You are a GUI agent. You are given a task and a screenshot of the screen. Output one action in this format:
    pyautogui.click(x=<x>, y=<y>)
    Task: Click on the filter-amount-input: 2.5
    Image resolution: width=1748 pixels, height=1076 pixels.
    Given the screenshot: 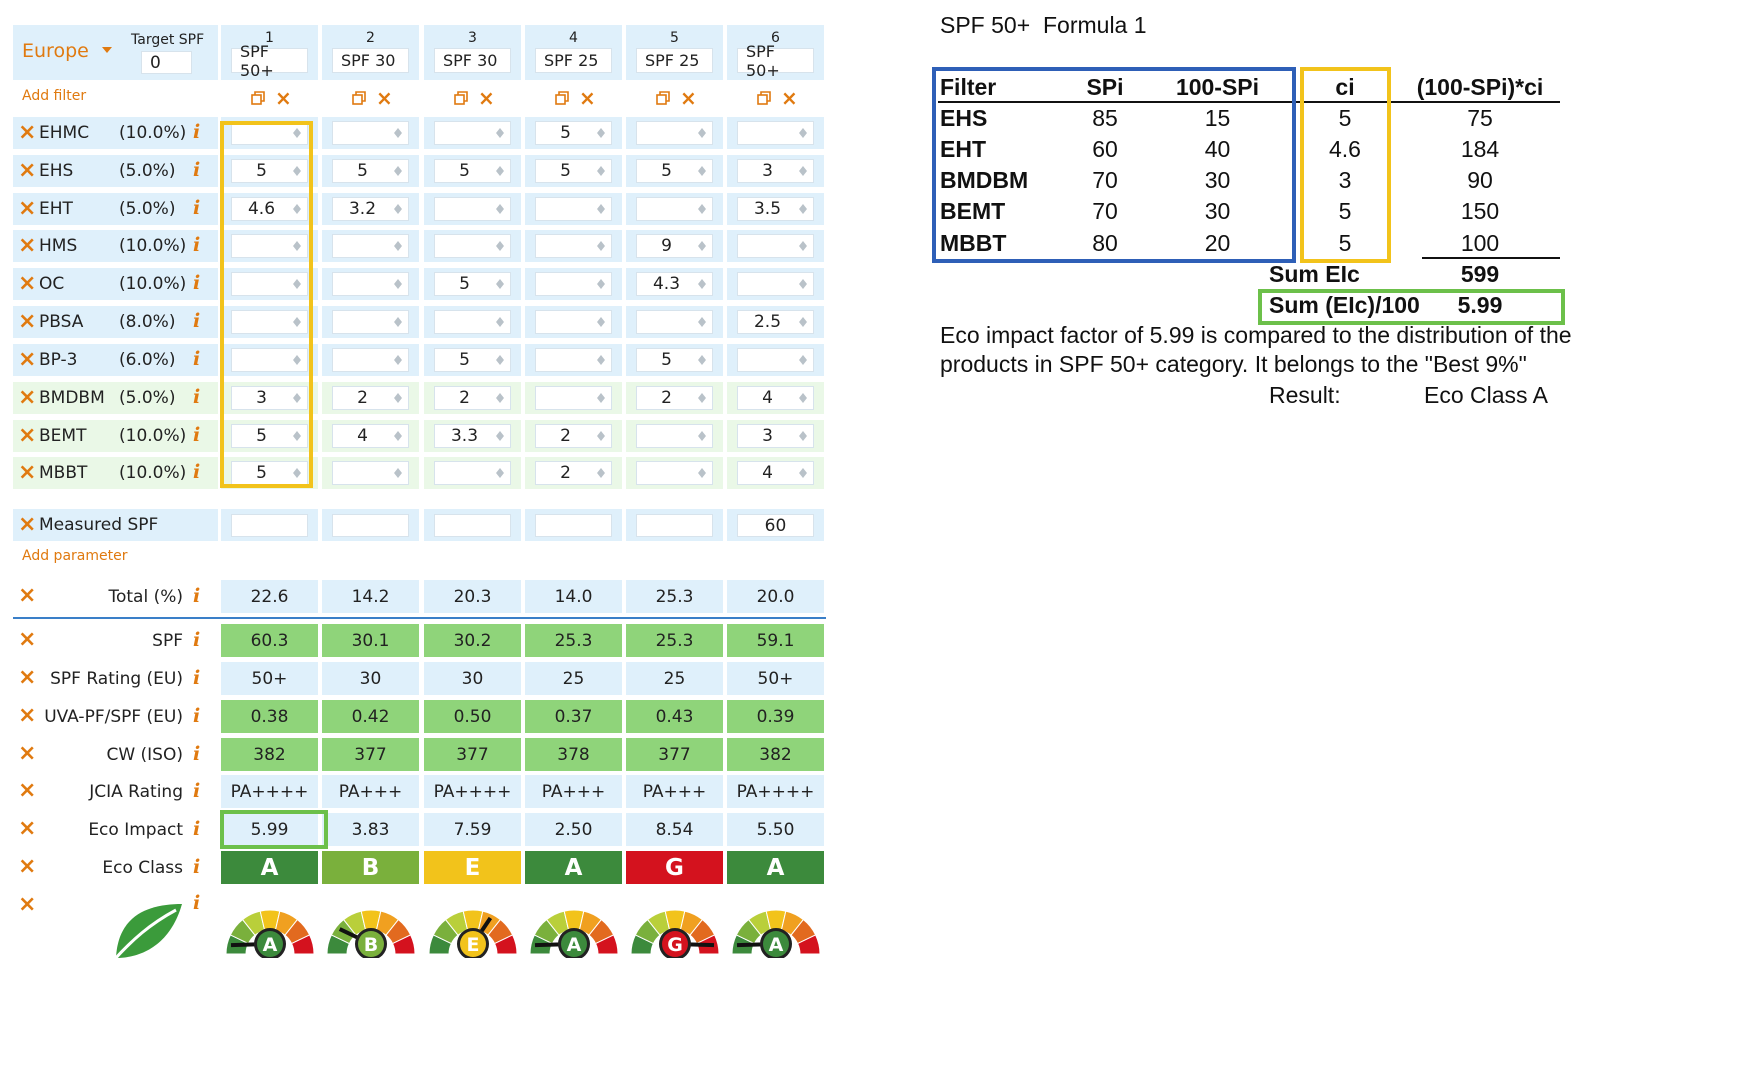 What is the action you would take?
    pyautogui.click(x=775, y=322)
    